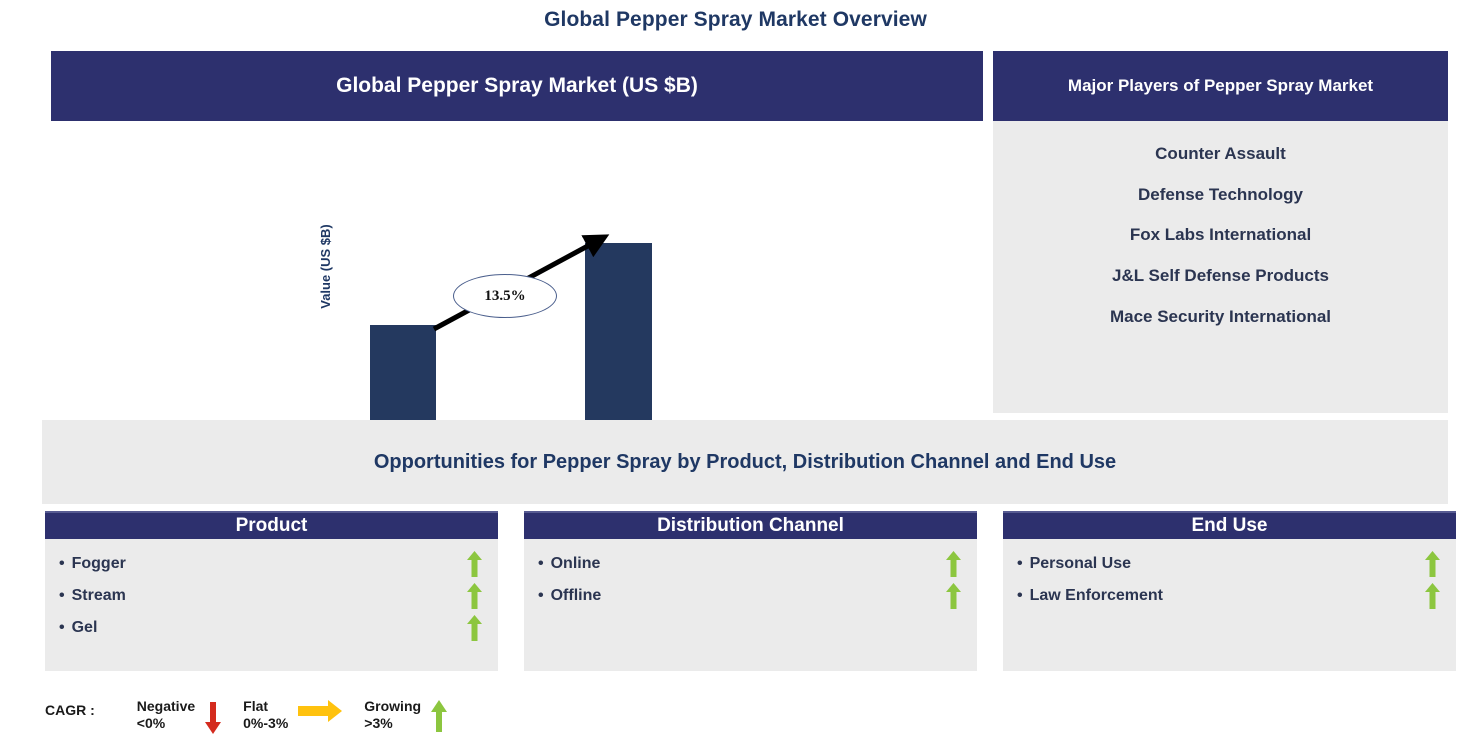 This screenshot has height=753, width=1471. I want to click on legend-range: 0%-3%, so click(266, 723).